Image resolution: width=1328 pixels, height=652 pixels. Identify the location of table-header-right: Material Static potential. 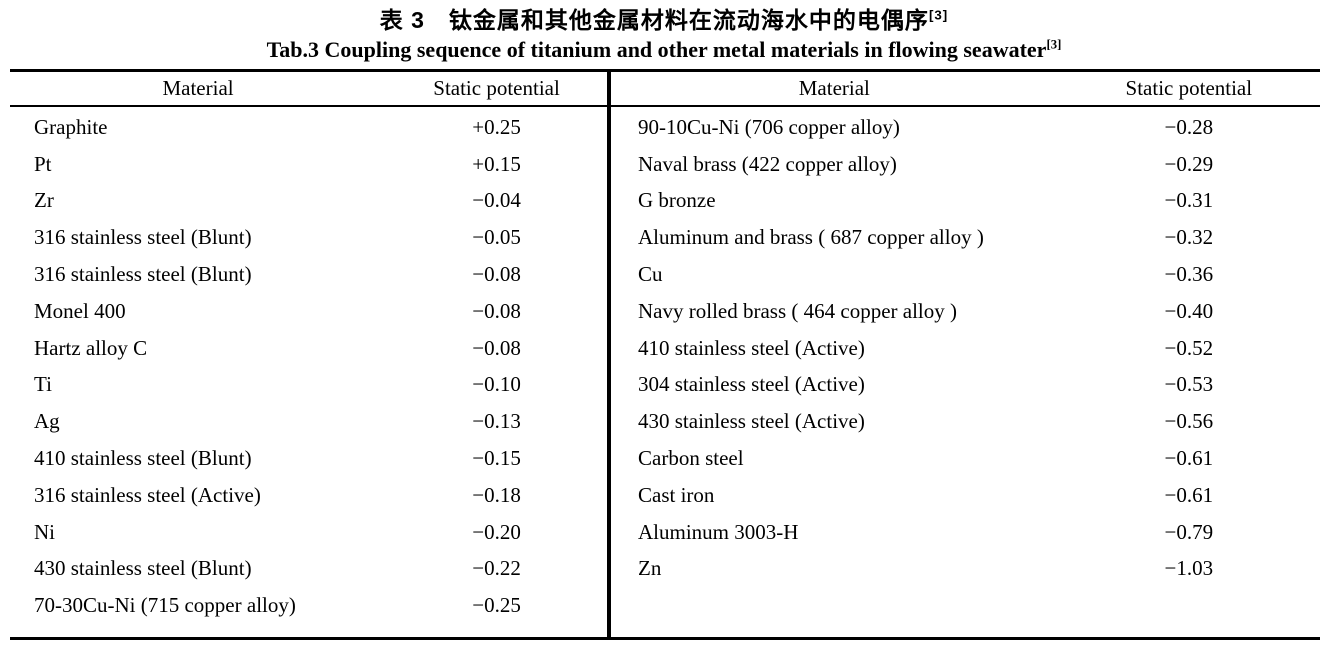
(965, 88).